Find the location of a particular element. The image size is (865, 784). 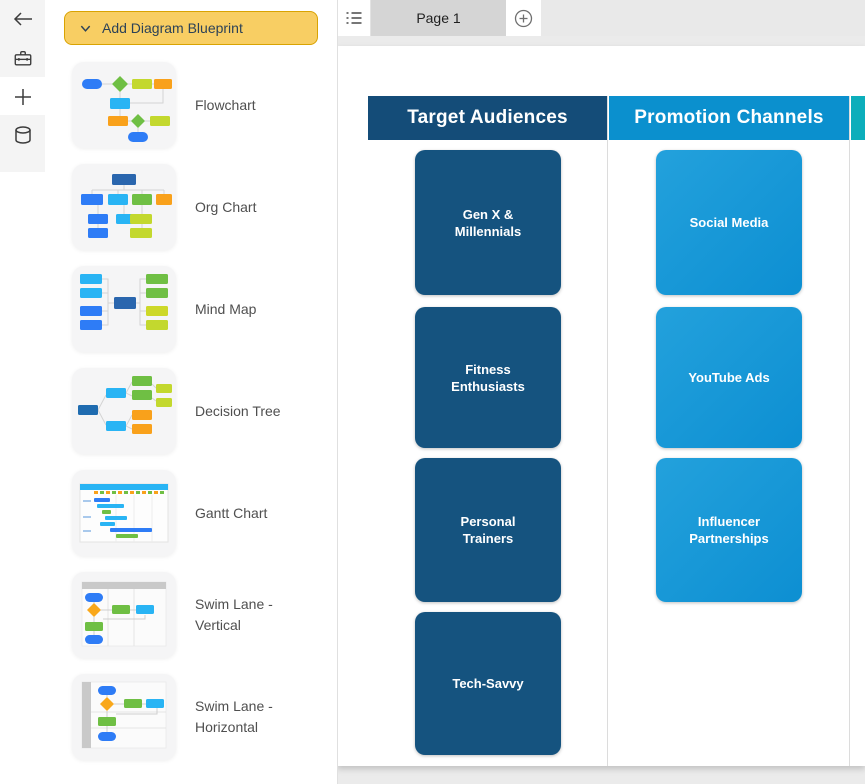

node-label: Fitness Enthusiasts is located at coordinates (488, 377).